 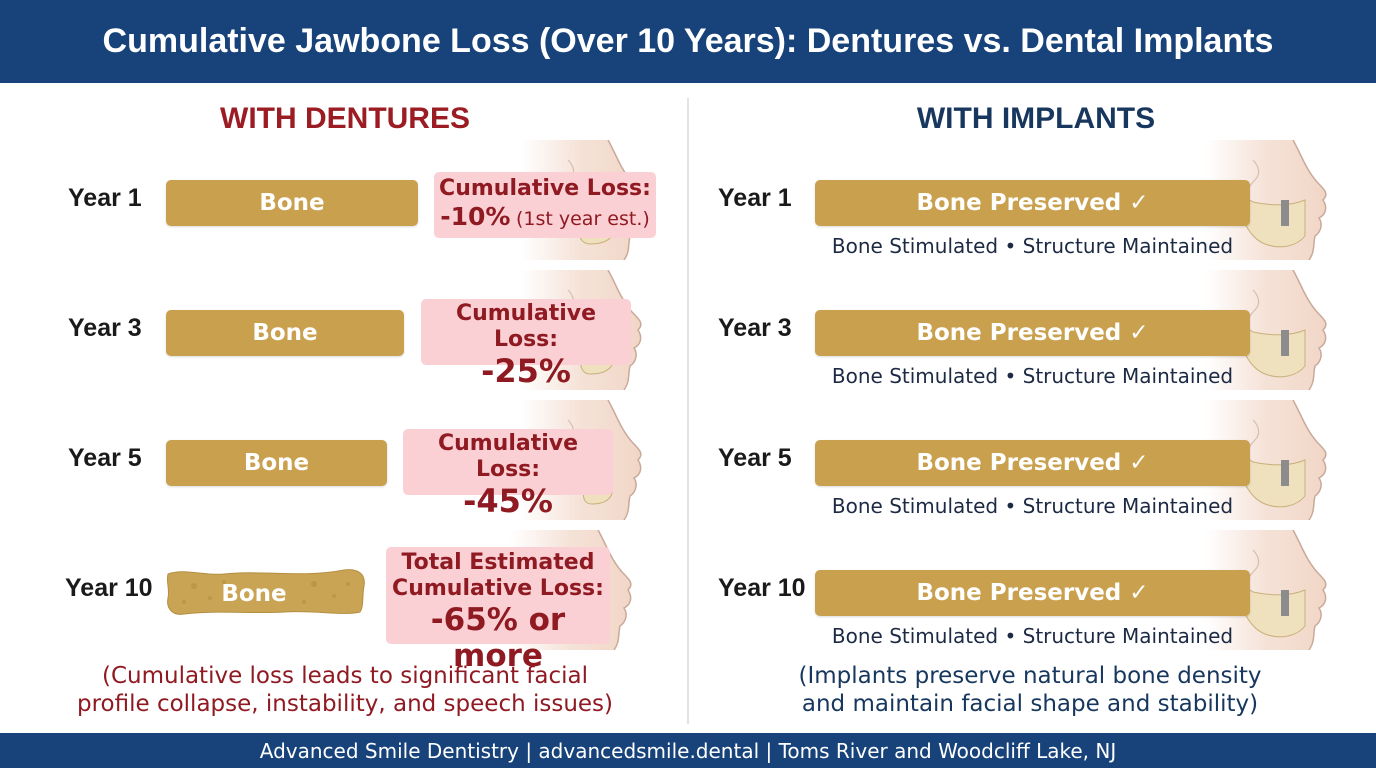 I want to click on loss-value: -25%, so click(x=526, y=371).